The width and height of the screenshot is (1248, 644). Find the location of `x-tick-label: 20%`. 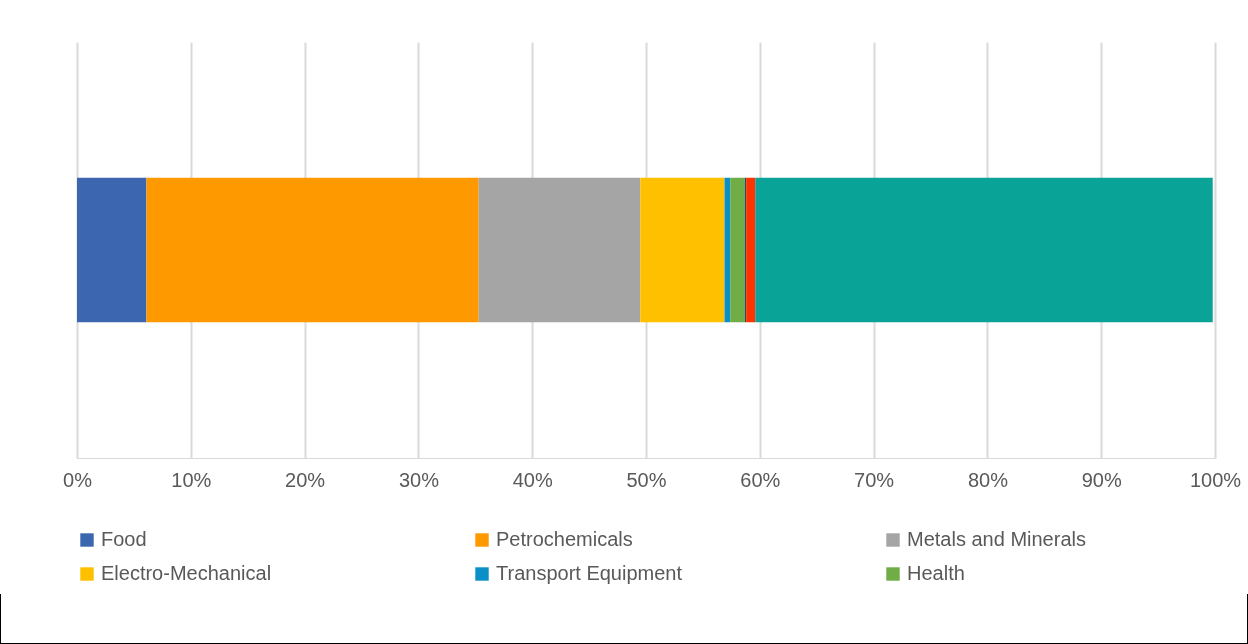

x-tick-label: 20% is located at coordinates (305, 479).